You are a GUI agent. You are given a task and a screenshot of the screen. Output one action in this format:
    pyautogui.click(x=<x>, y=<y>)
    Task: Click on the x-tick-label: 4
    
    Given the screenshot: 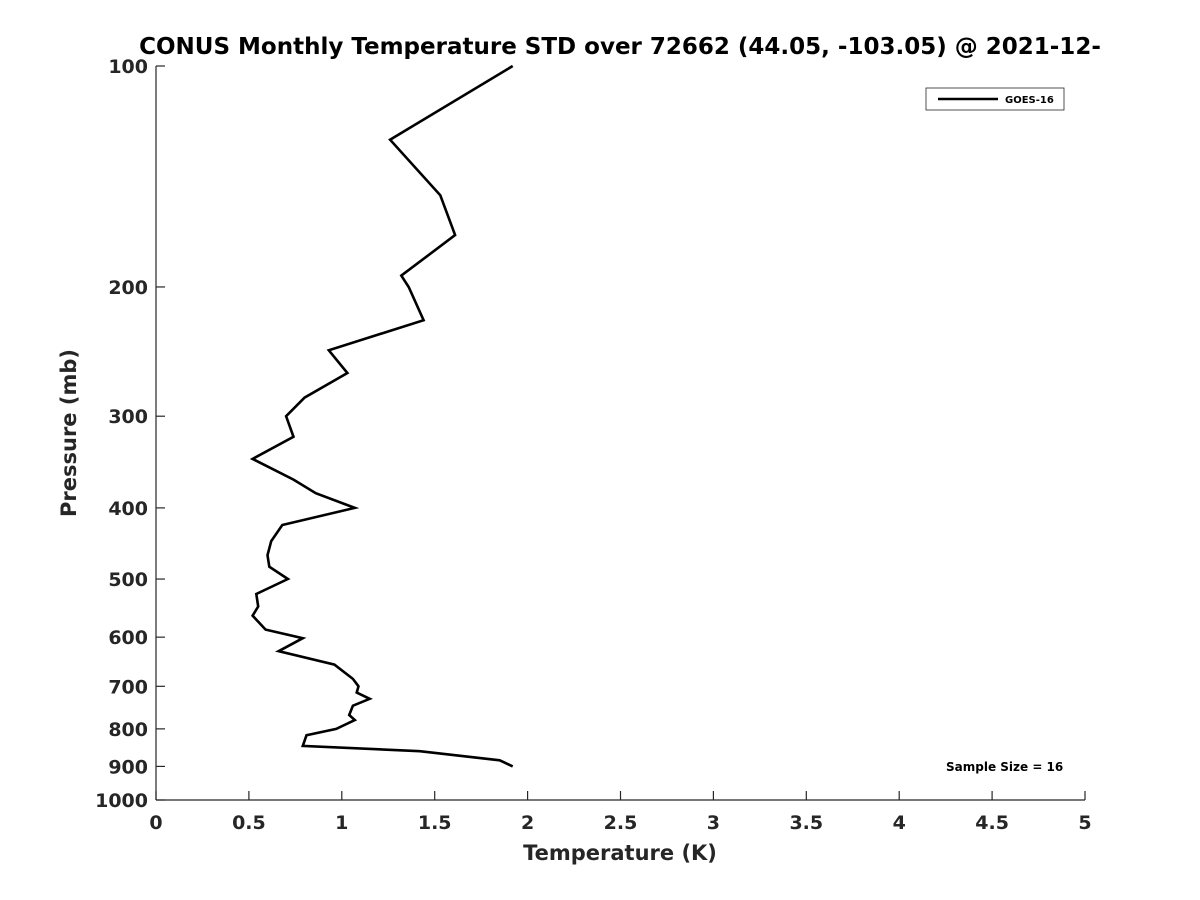 What is the action you would take?
    pyautogui.click(x=899, y=823)
    